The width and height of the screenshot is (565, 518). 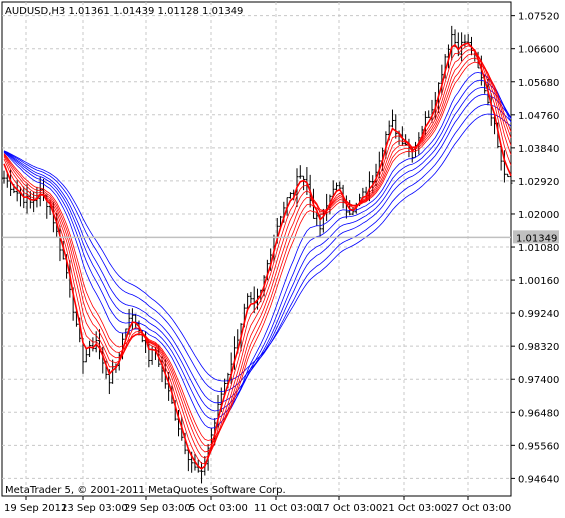 I want to click on time-tick-label: 11 Oct 03:00, so click(x=286, y=508).